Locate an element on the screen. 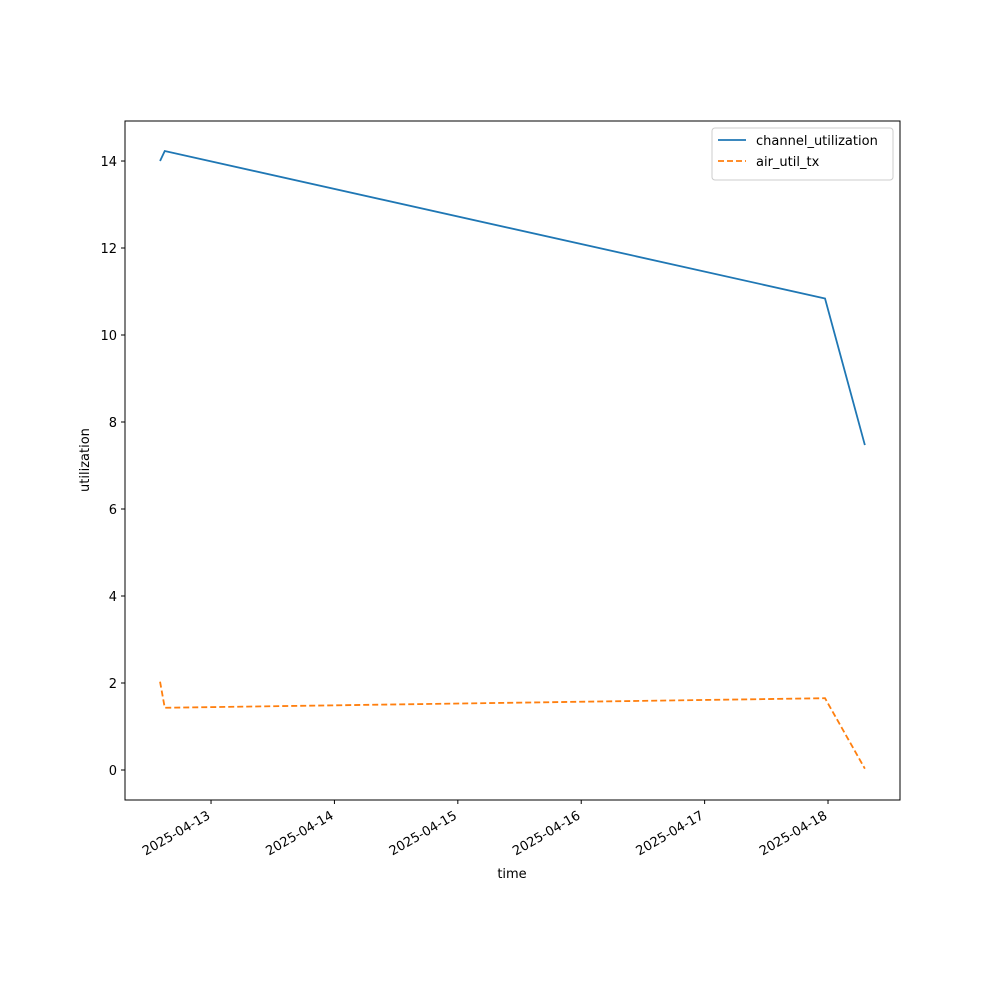 Image resolution: width=1000 pixels, height=1000 pixels. y-tick-label: 14 is located at coordinates (108, 162).